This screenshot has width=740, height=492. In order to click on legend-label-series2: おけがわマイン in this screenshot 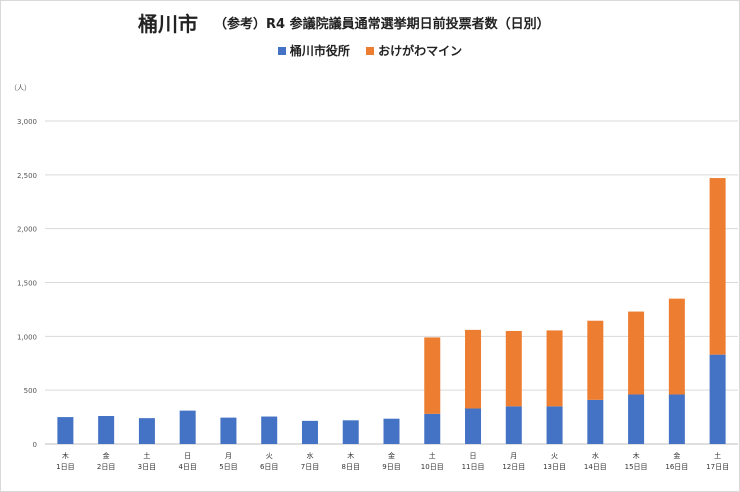, I will do `click(420, 51)`.